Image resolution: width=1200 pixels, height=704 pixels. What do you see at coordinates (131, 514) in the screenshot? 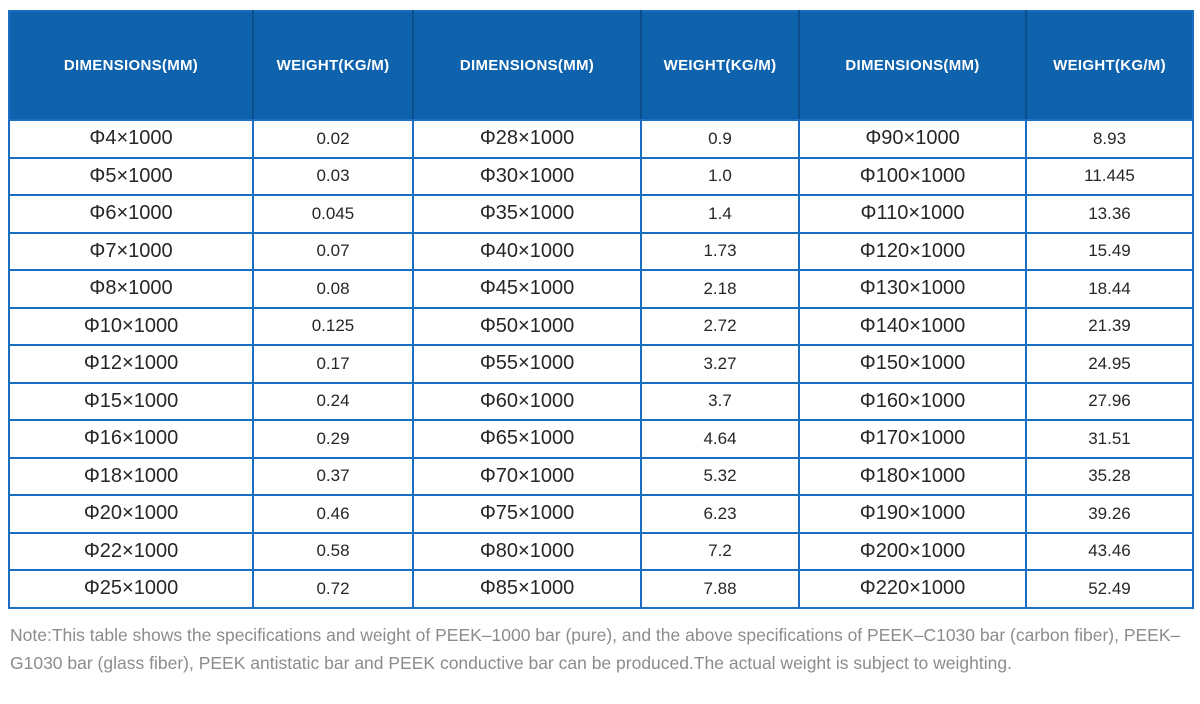
I see `dimension-cell: Φ20×1000` at bounding box center [131, 514].